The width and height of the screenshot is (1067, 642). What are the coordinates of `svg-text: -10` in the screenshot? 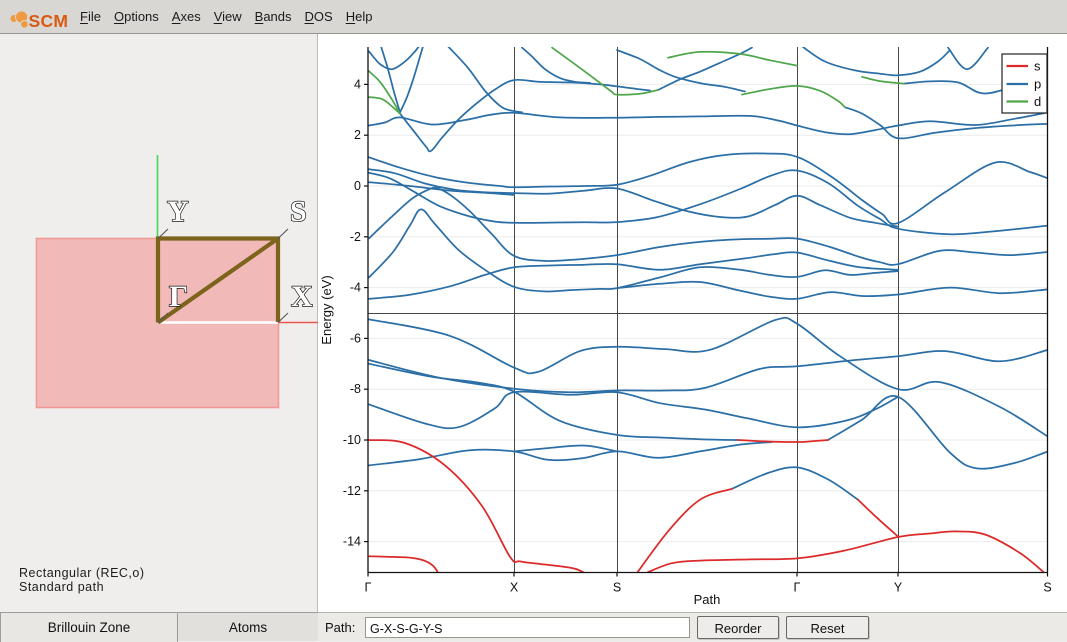 It's located at (352, 440).